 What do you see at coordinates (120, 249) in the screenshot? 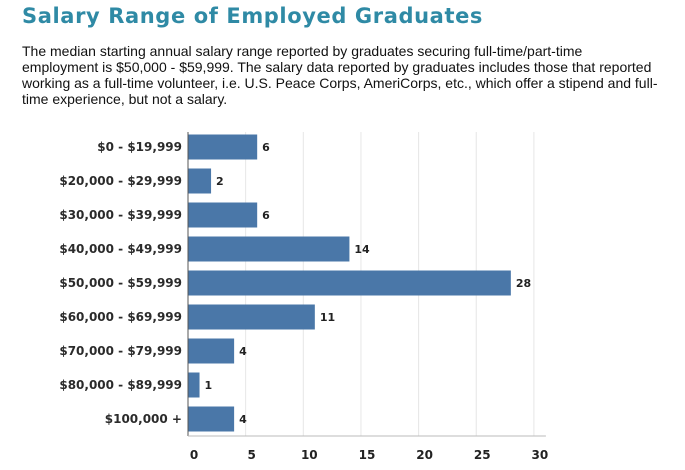
I see `category-label: $40,000 - $49,999` at bounding box center [120, 249].